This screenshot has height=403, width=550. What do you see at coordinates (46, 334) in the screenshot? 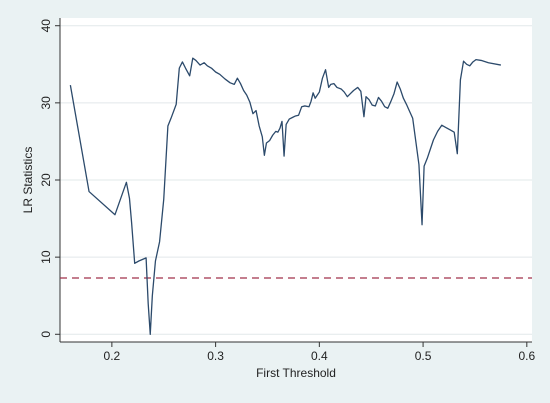
I see `y-tick-label: 0` at bounding box center [46, 334].